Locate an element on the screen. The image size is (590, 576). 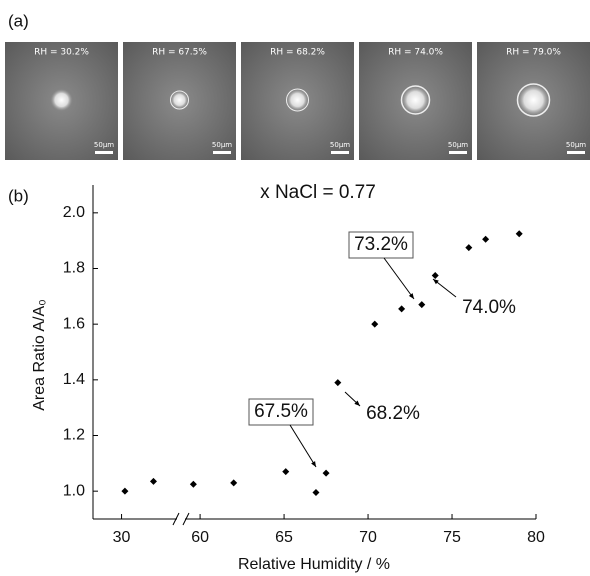
x-tick-label: 70 is located at coordinates (368, 537).